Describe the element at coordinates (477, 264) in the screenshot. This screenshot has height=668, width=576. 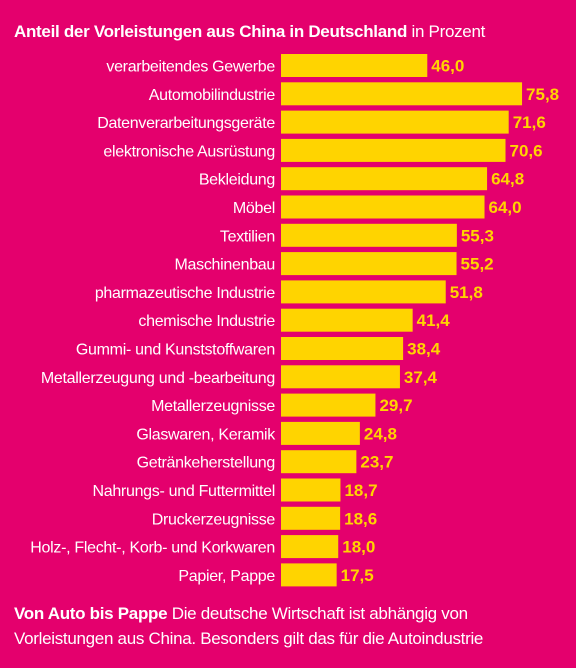
I see `value-label: 55,2` at that location.